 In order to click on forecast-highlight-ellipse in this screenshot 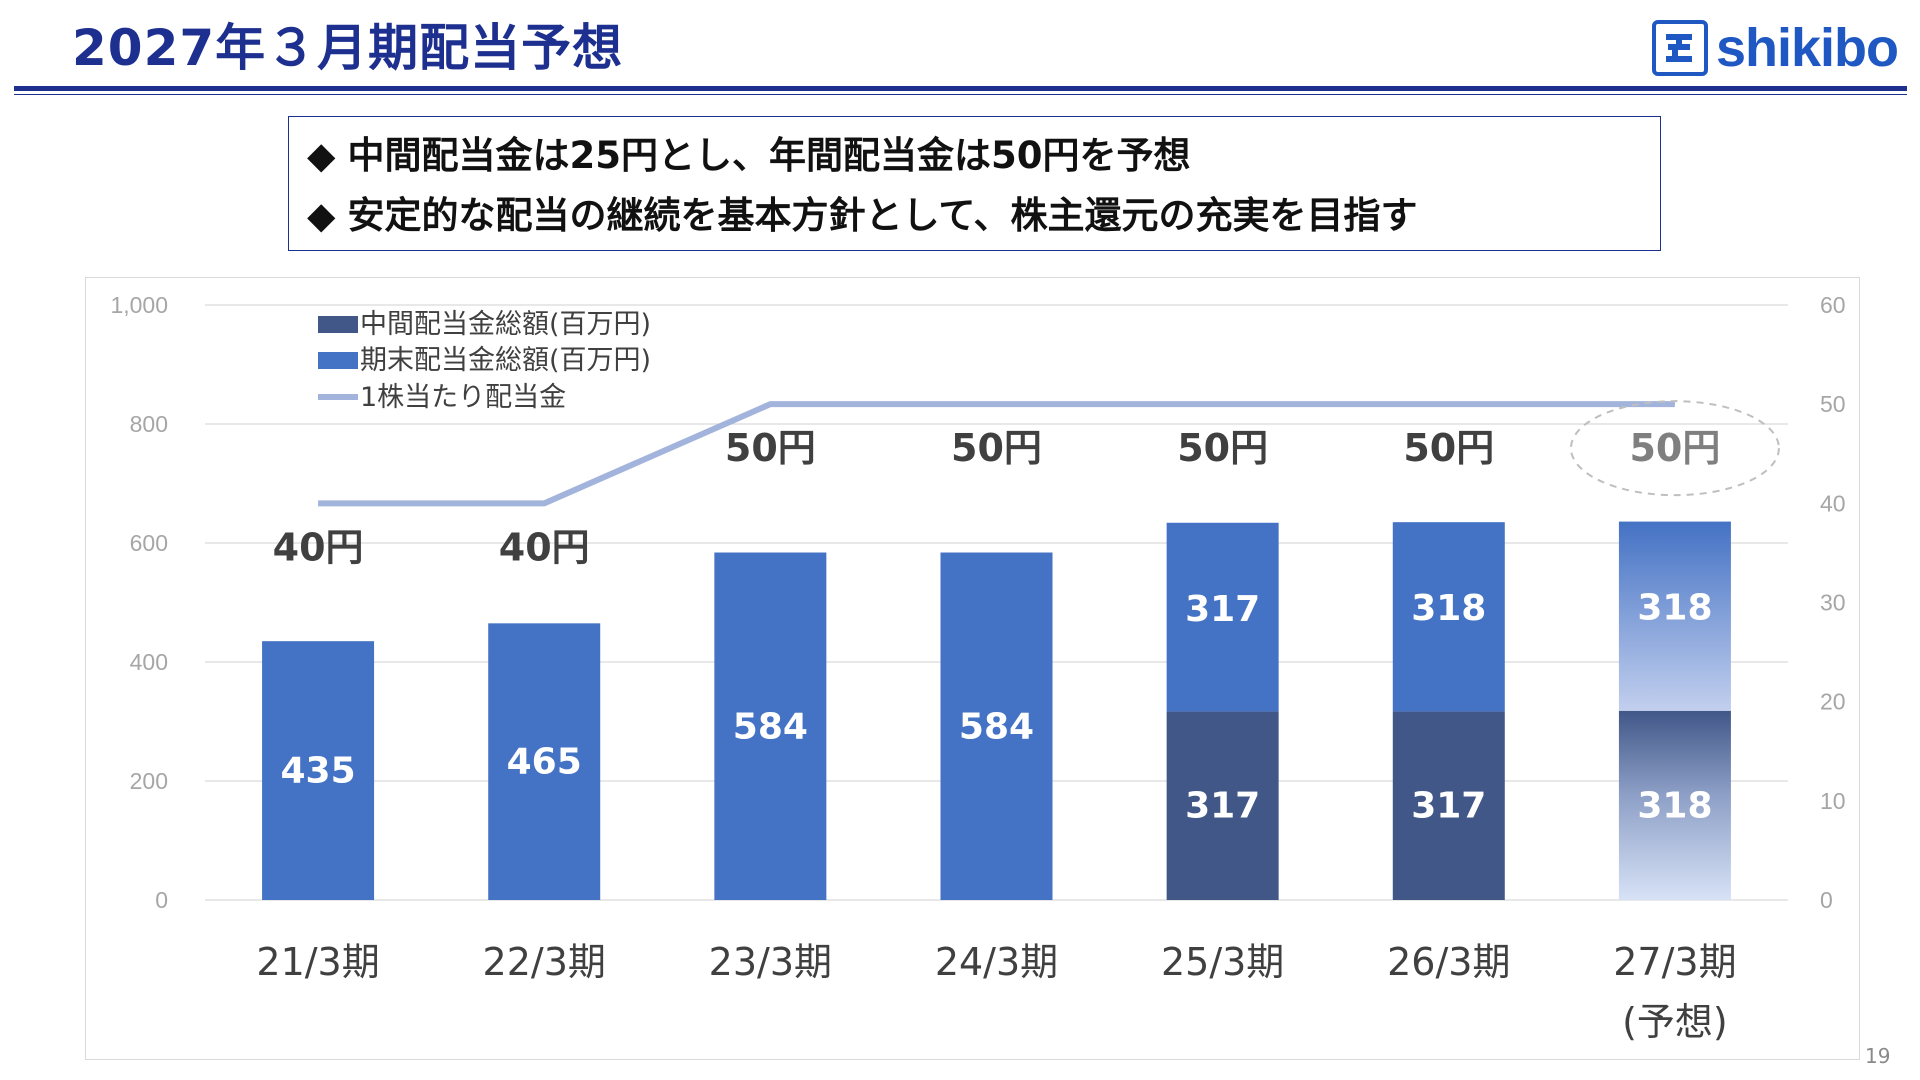, I will do `click(1674, 448)`.